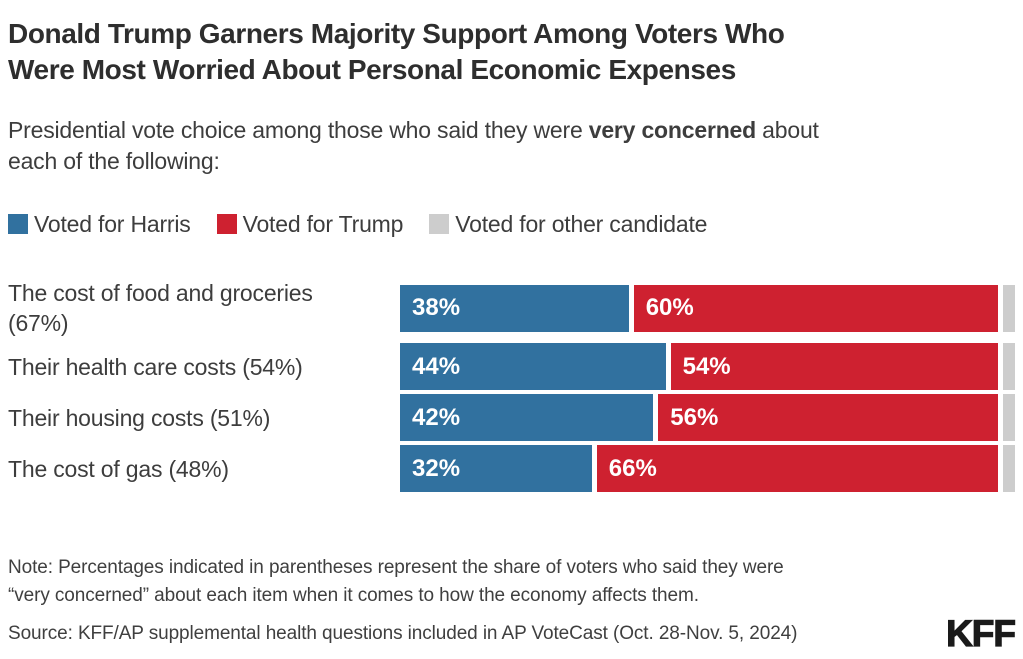 Image resolution: width=1023 pixels, height=659 pixels. Describe the element at coordinates (226, 224) in the screenshot. I see `trump-swatch-icon` at that location.